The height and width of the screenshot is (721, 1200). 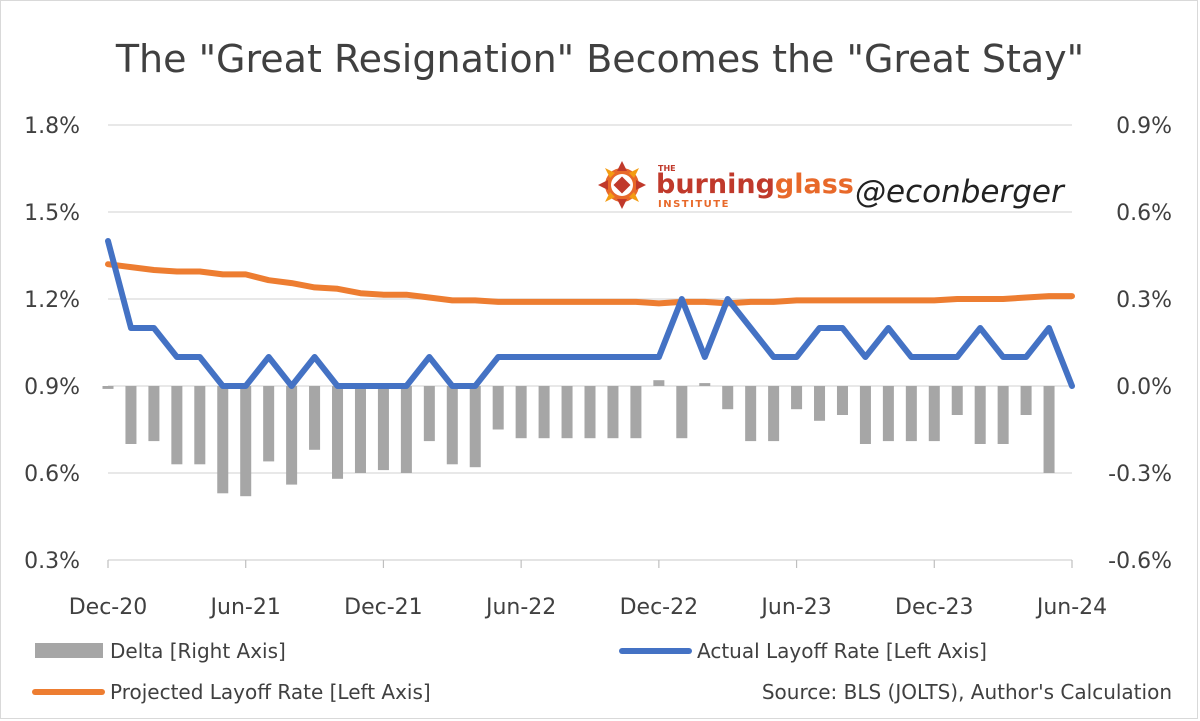 What do you see at coordinates (52, 561) in the screenshot?
I see `left-tick-label: 0.3%` at bounding box center [52, 561].